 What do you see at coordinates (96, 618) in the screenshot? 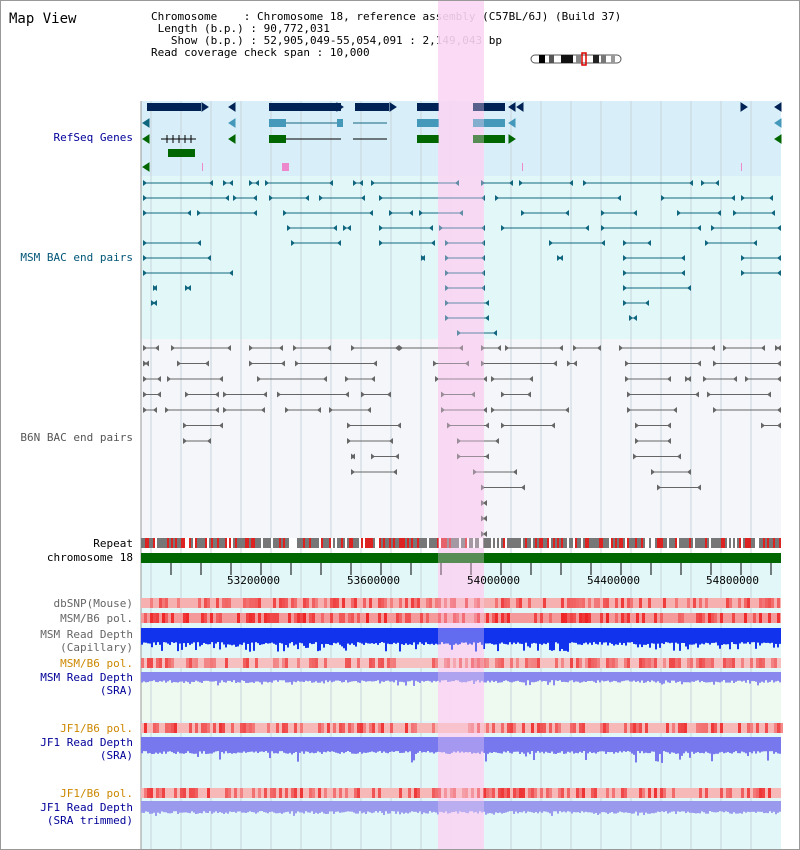
I see `track-label-msm-b6-pol-1: MSM/B6 pol.` at bounding box center [96, 618].